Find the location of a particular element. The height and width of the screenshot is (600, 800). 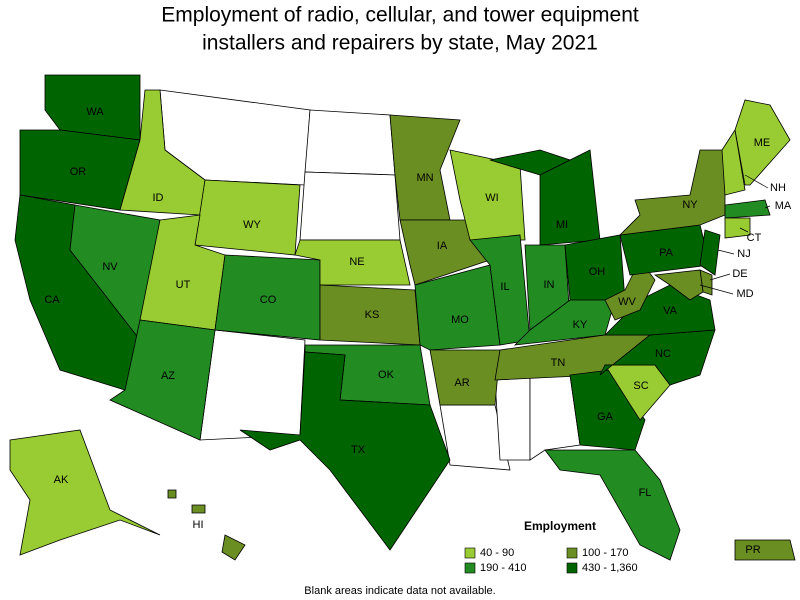

state-label: AK is located at coordinates (61, 480).